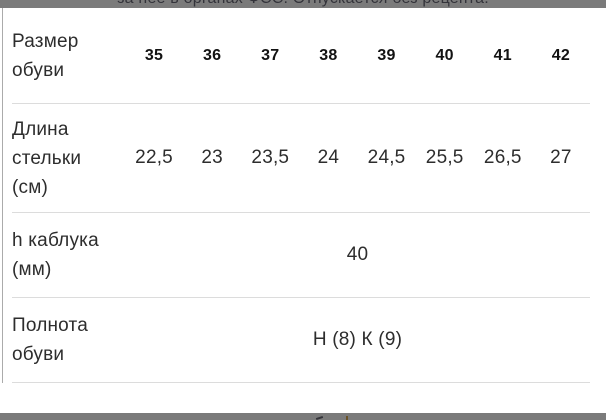 The image size is (606, 420). I want to click on row-label-shoe-size: Размер обуви, so click(45, 55).